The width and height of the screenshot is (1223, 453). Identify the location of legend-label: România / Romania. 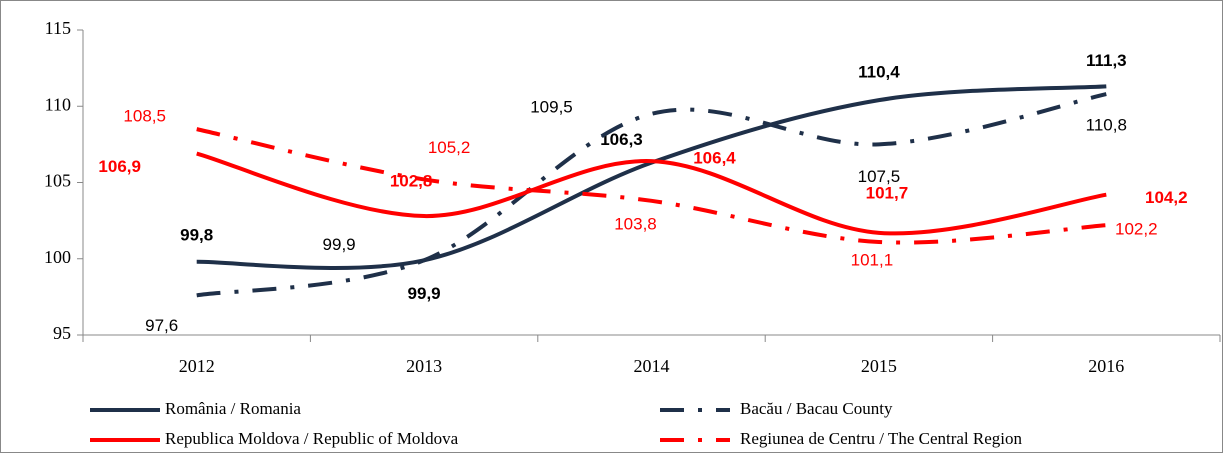
(233, 408).